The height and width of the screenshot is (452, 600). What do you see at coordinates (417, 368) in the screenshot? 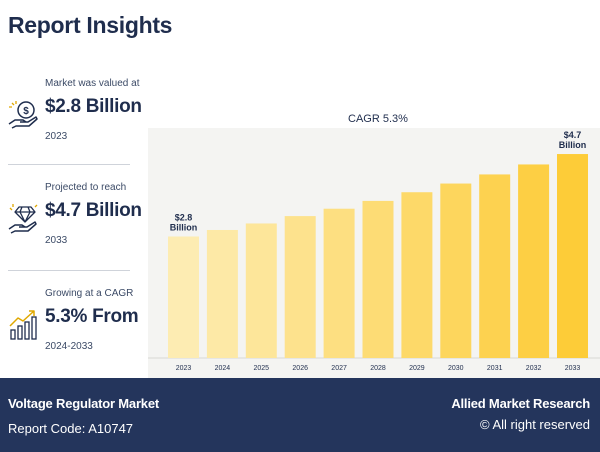
I see `x-tick-label: 2029` at bounding box center [417, 368].